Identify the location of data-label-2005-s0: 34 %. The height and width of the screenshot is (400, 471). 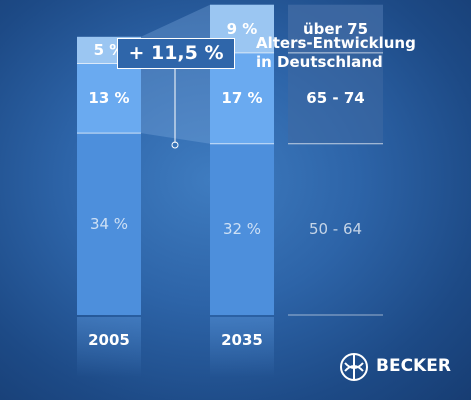
(109, 224).